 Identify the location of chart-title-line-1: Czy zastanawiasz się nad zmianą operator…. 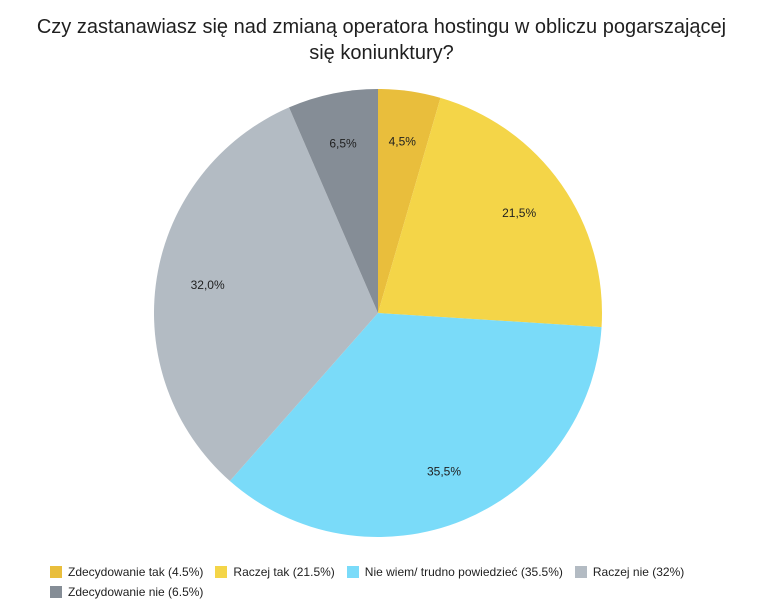
(381, 27).